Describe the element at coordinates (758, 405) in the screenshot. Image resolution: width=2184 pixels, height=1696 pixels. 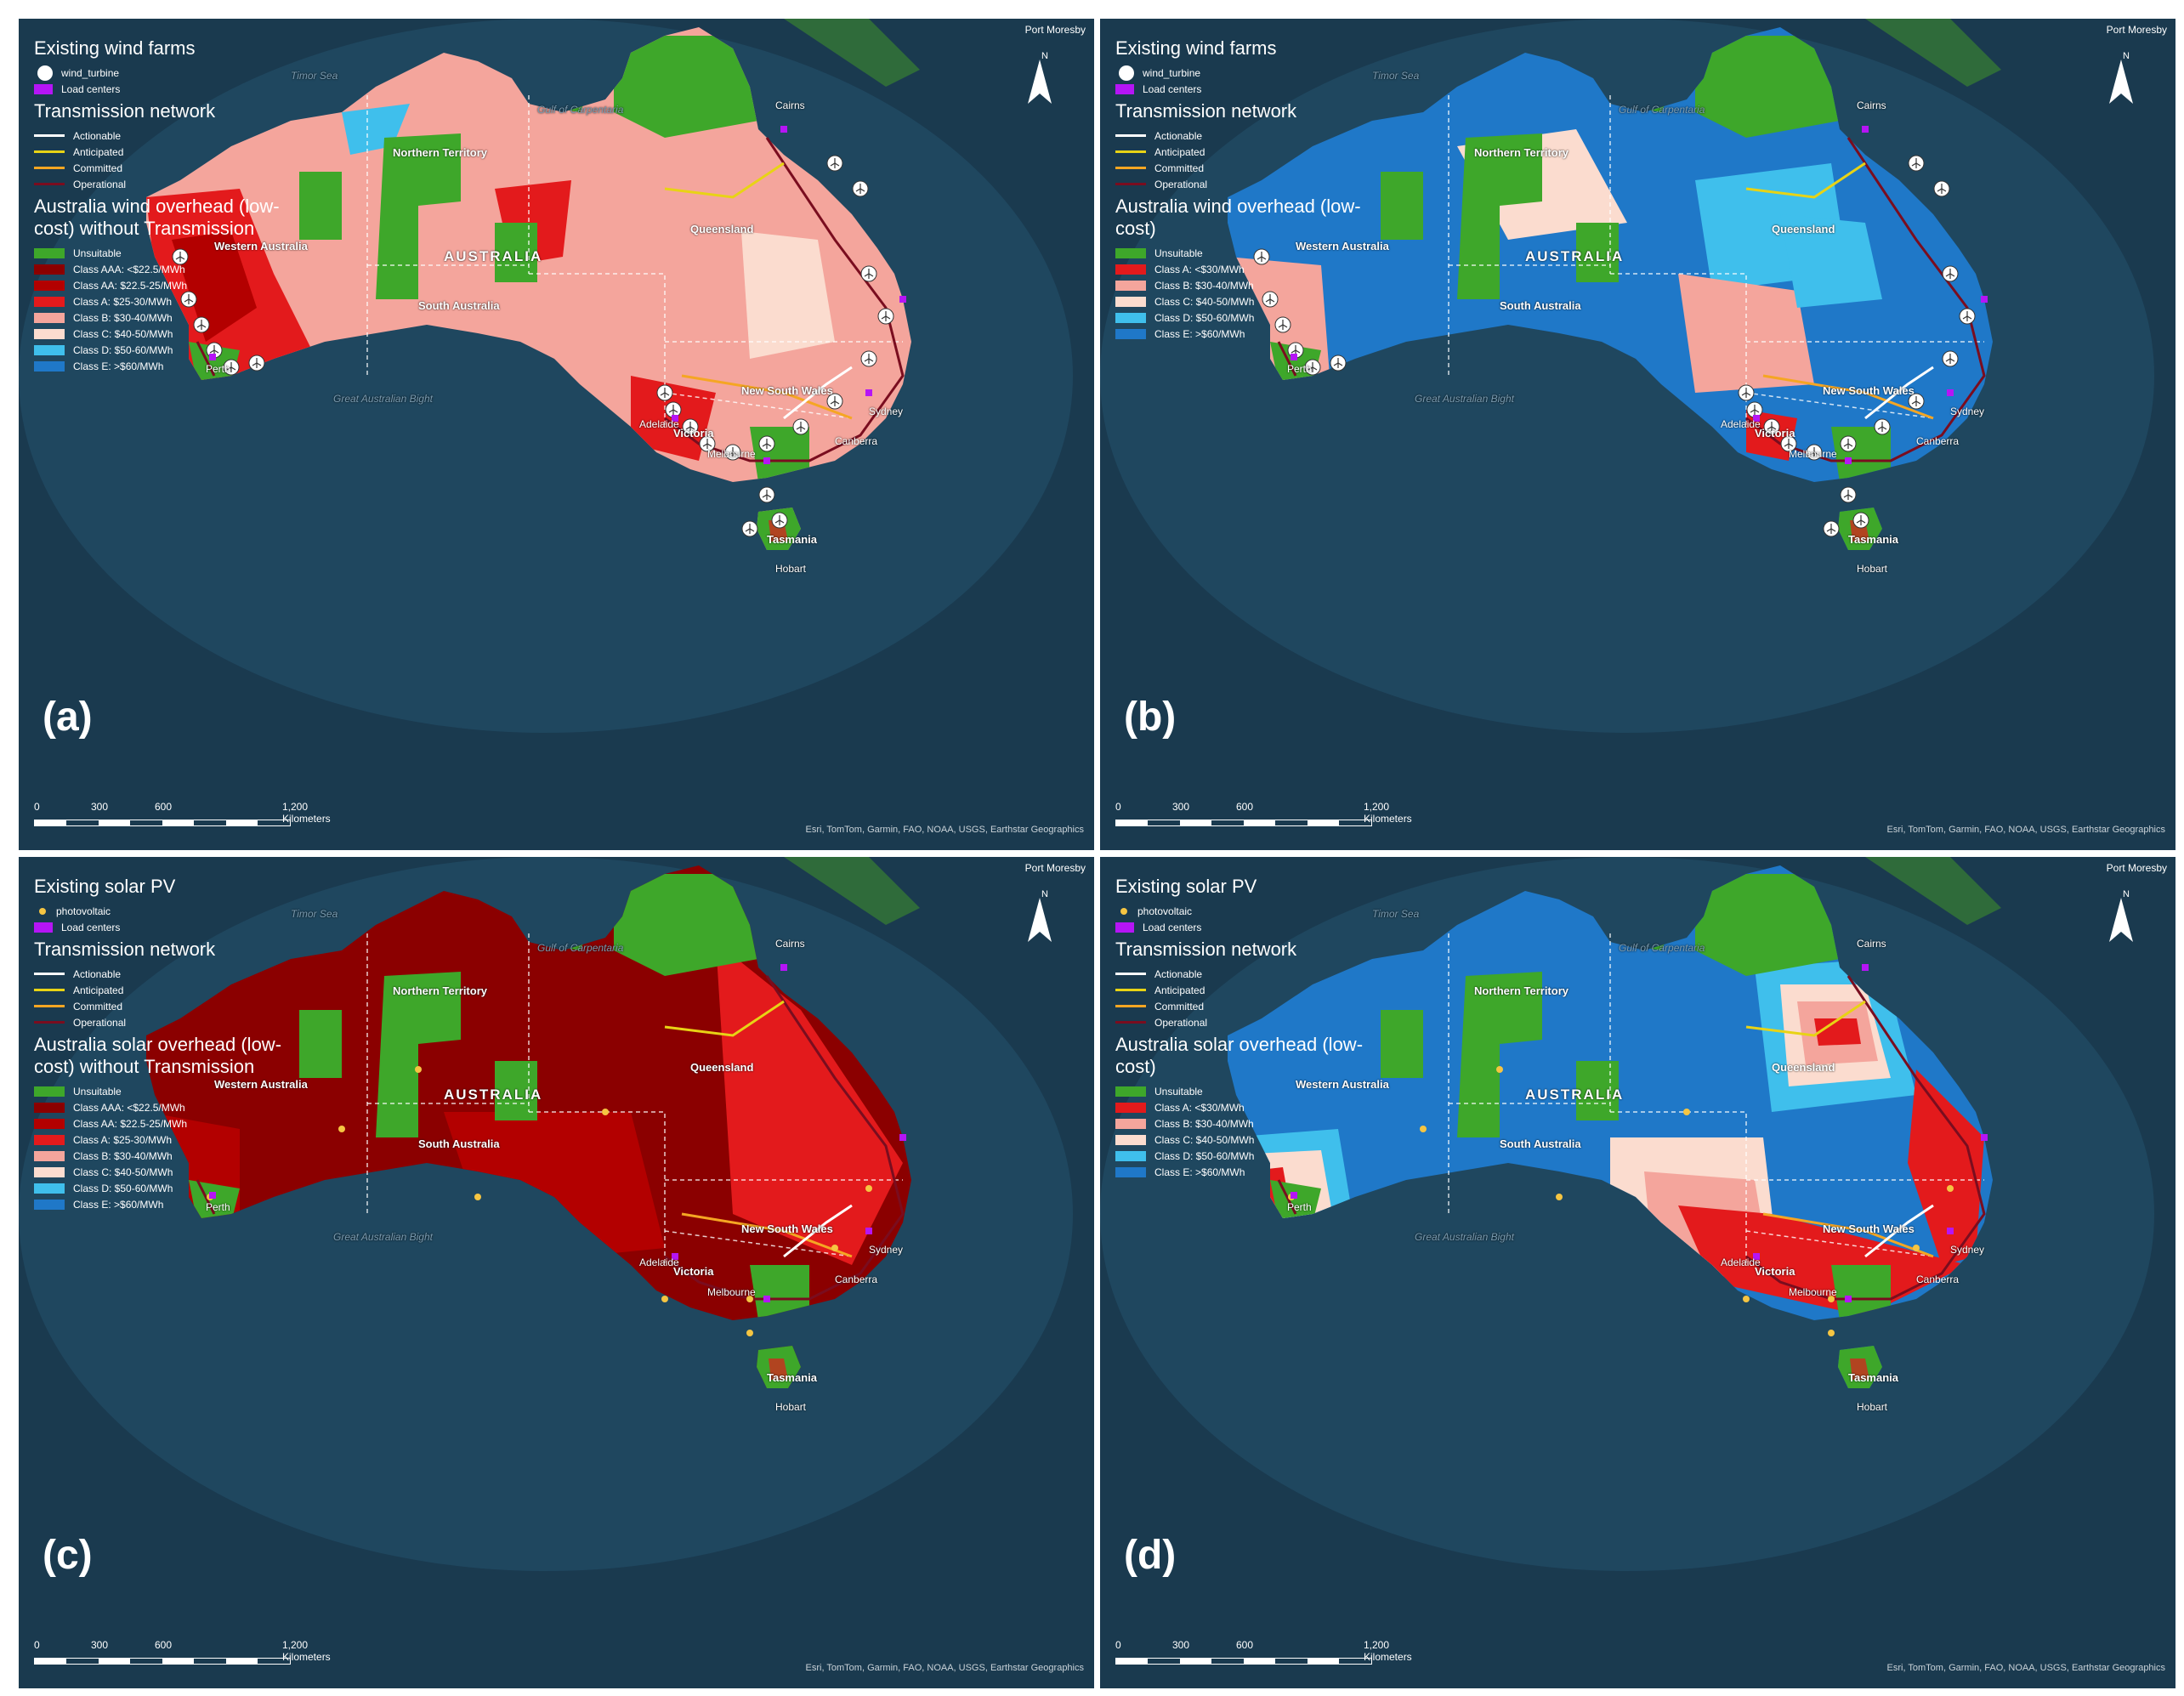
I see `state-border` at that location.